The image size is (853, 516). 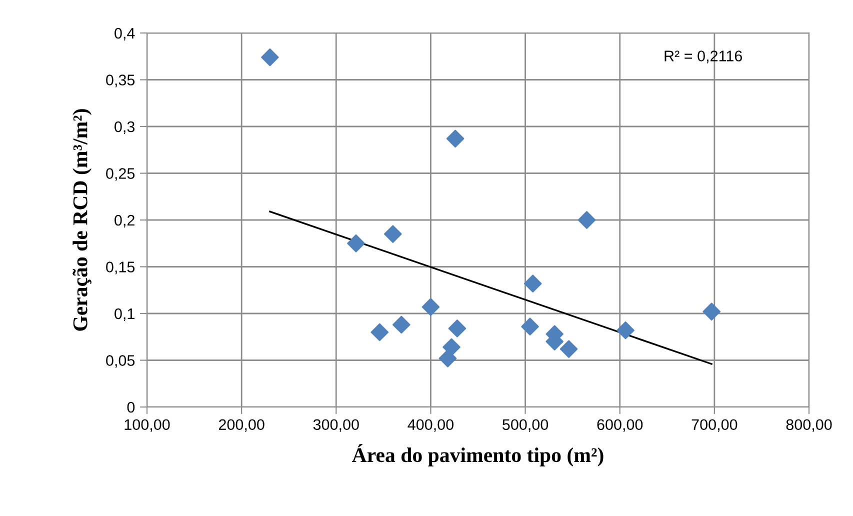 What do you see at coordinates (336, 425) in the screenshot?
I see `x-tick-label: 300,00` at bounding box center [336, 425].